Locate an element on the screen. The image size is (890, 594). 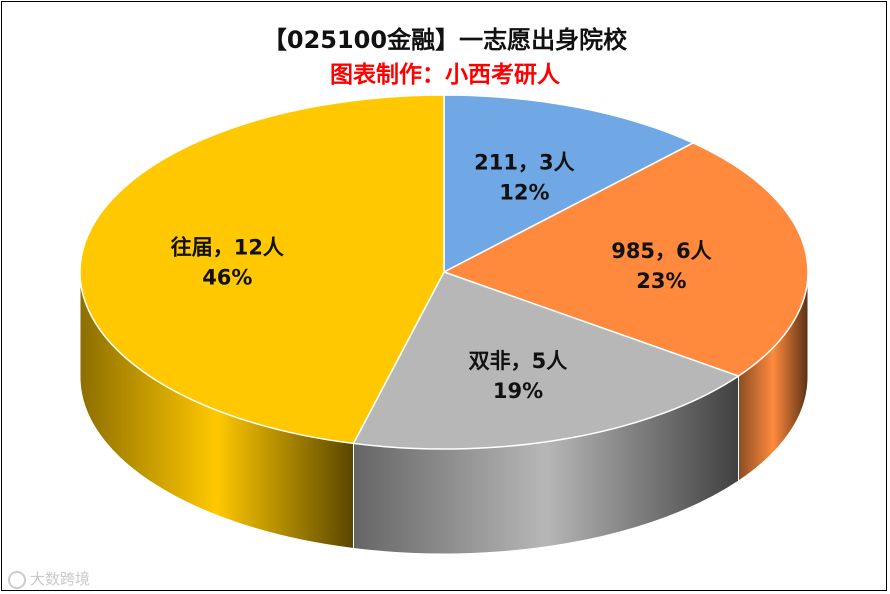
chart-title: 【025100金融】一志愿出身院校 is located at coordinates (445, 40).